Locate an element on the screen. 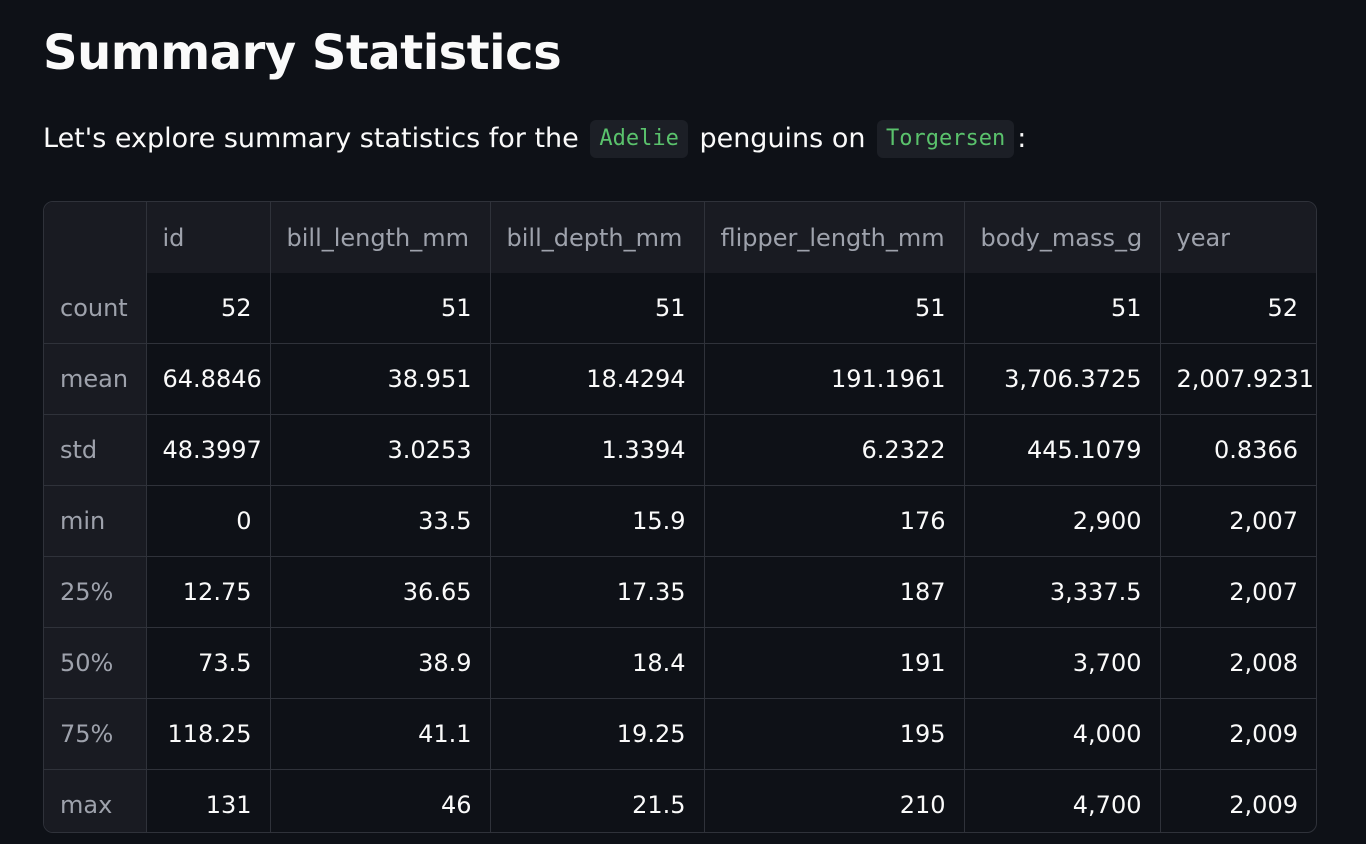 The image size is (1366, 844). table-cell: 36.65 is located at coordinates (380, 592).